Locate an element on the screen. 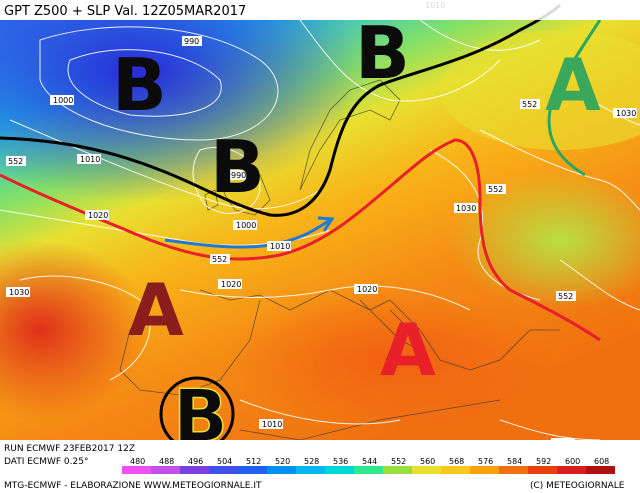  scale-value: 512 is located at coordinates (253, 461).